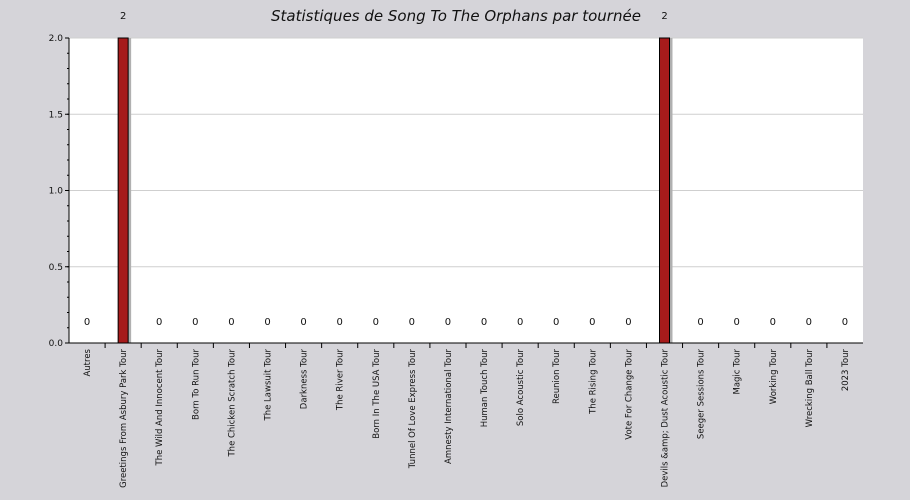  Describe the element at coordinates (702, 394) in the screenshot. I see `x-tick-label: Seeger Sessions Tour` at that location.